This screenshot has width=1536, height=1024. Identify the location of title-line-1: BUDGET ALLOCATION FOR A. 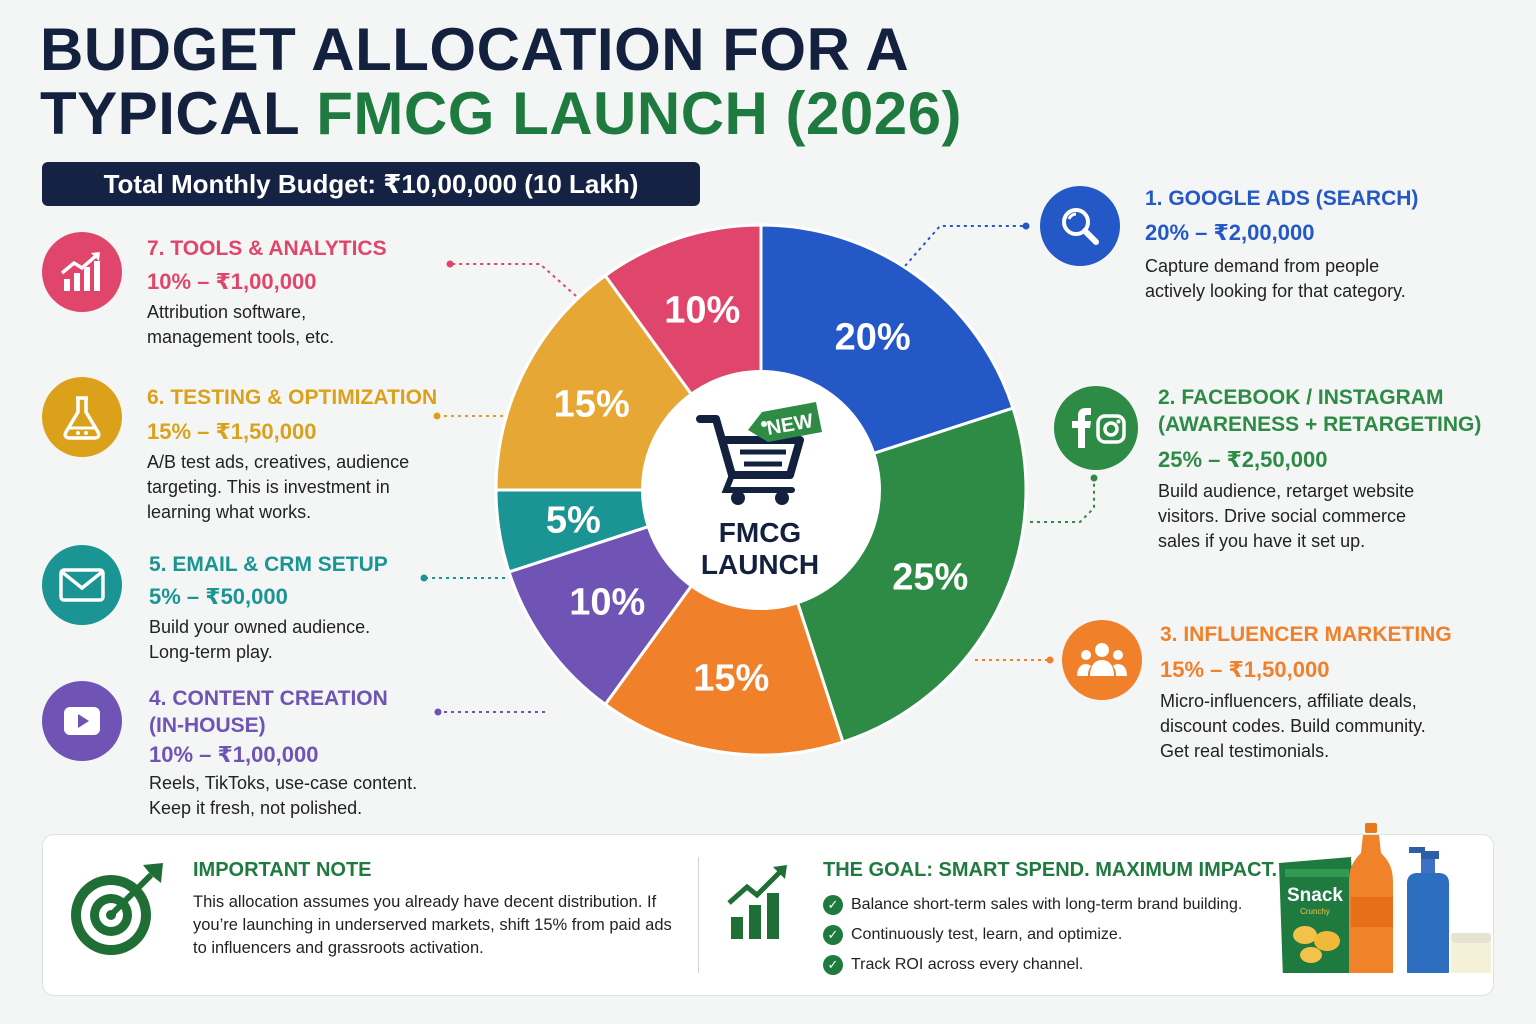
(475, 49).